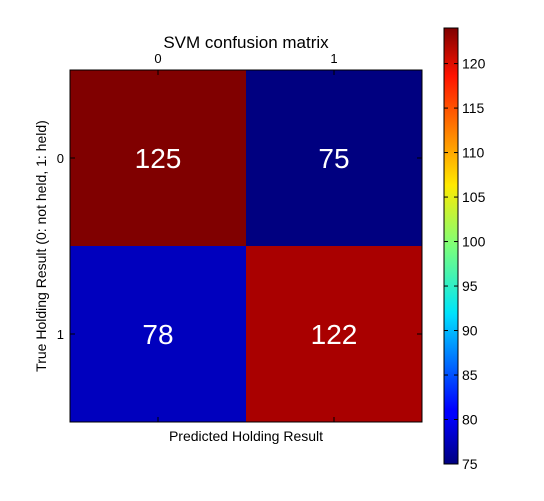 This screenshot has height=501, width=544. Describe the element at coordinates (470, 464) in the screenshot. I see `colorbar-tick-label: 75` at that location.